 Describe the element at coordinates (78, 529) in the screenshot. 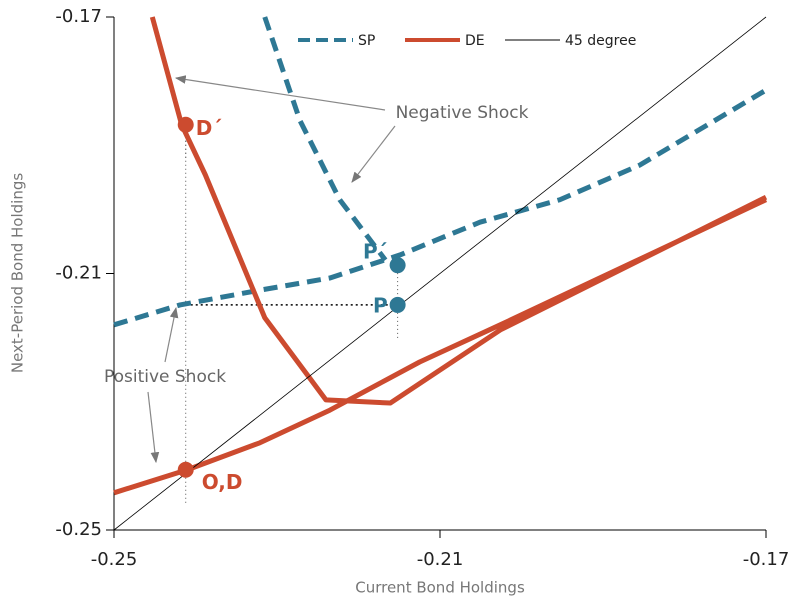

I see `y-tick-label: -0.25` at that location.